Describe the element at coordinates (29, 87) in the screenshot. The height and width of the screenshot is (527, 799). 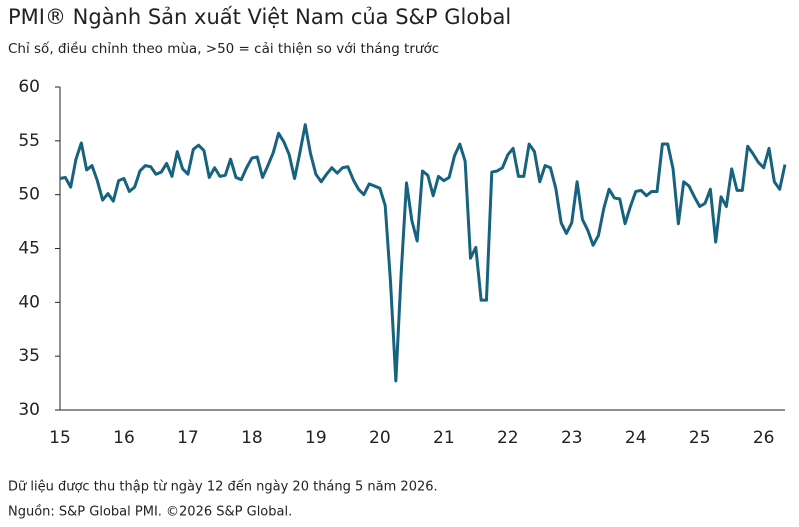
I see `y-tick-label: 60` at that location.